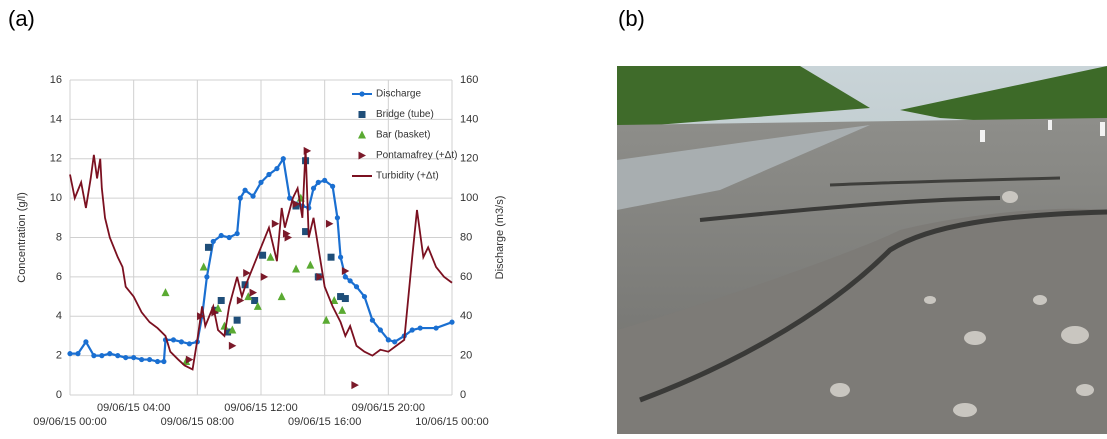  What do you see at coordinates (59, 277) in the screenshot?
I see `y-tick-label: 6` at bounding box center [59, 277].